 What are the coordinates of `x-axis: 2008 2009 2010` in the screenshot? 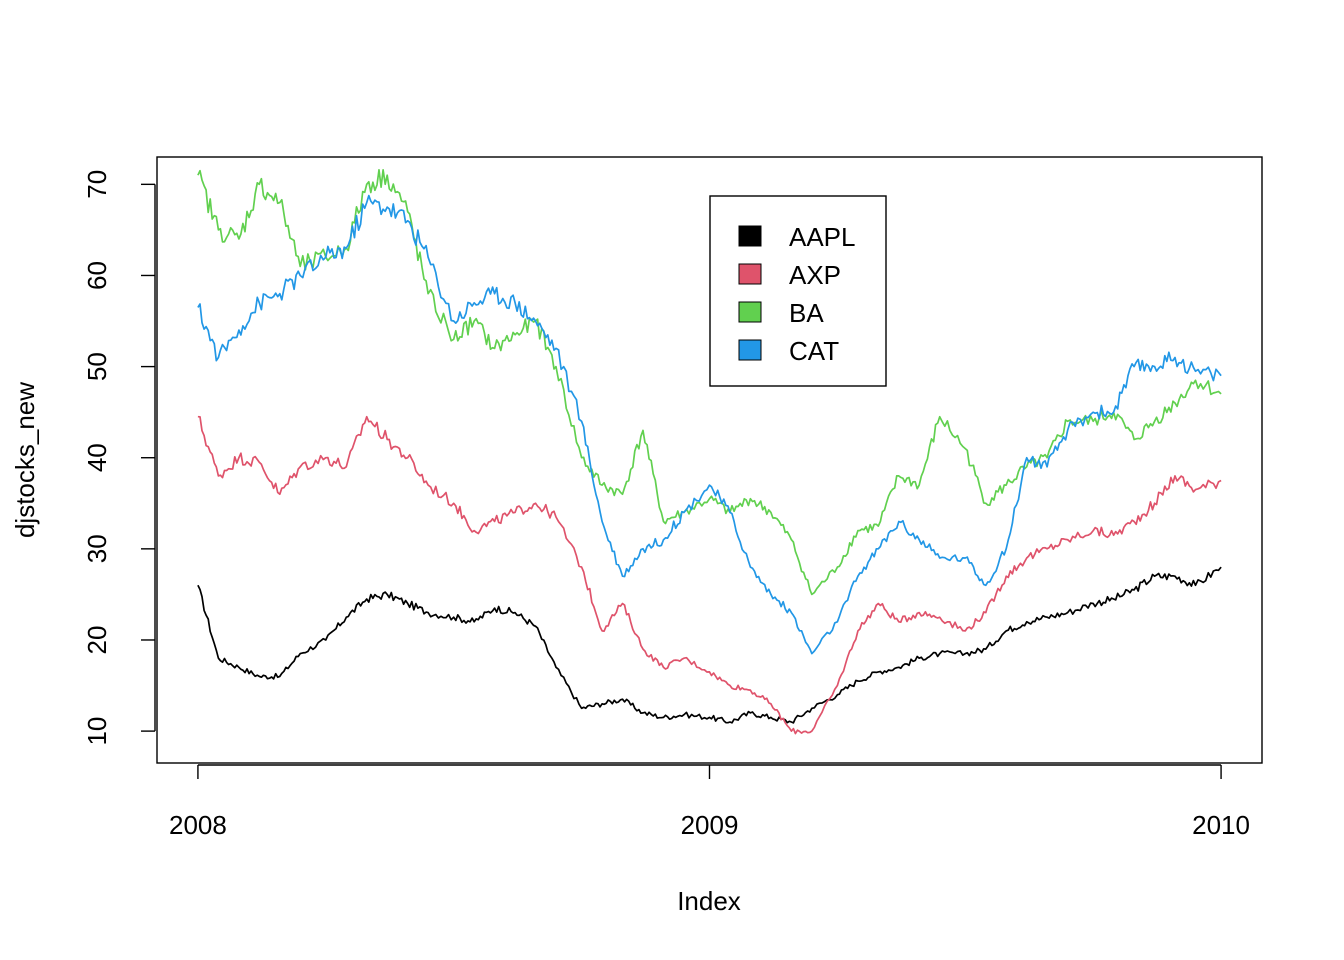 It's located at (709, 802).